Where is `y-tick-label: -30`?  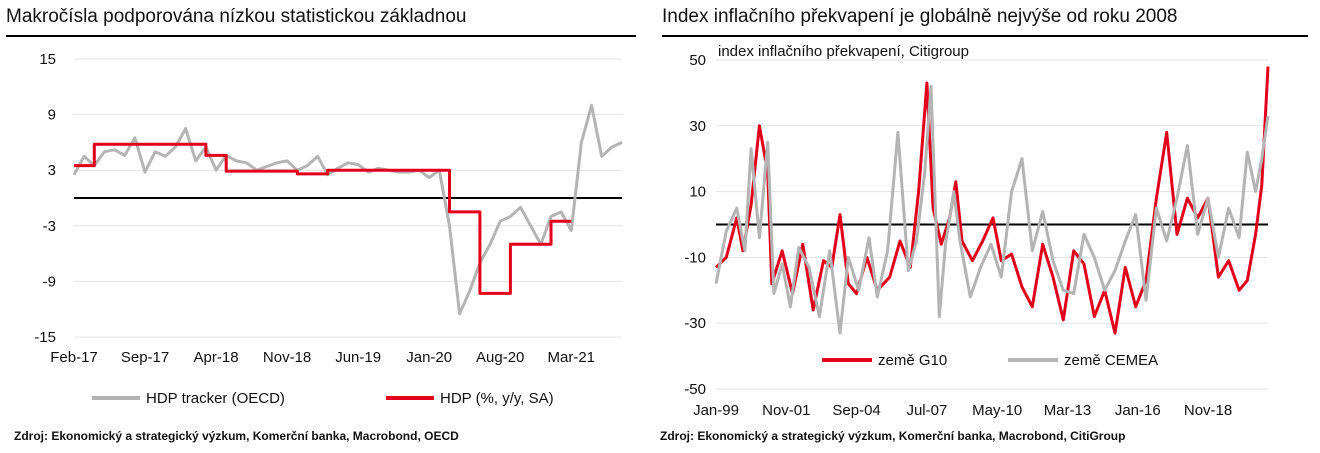 y-tick-label: -30 is located at coordinates (695, 323).